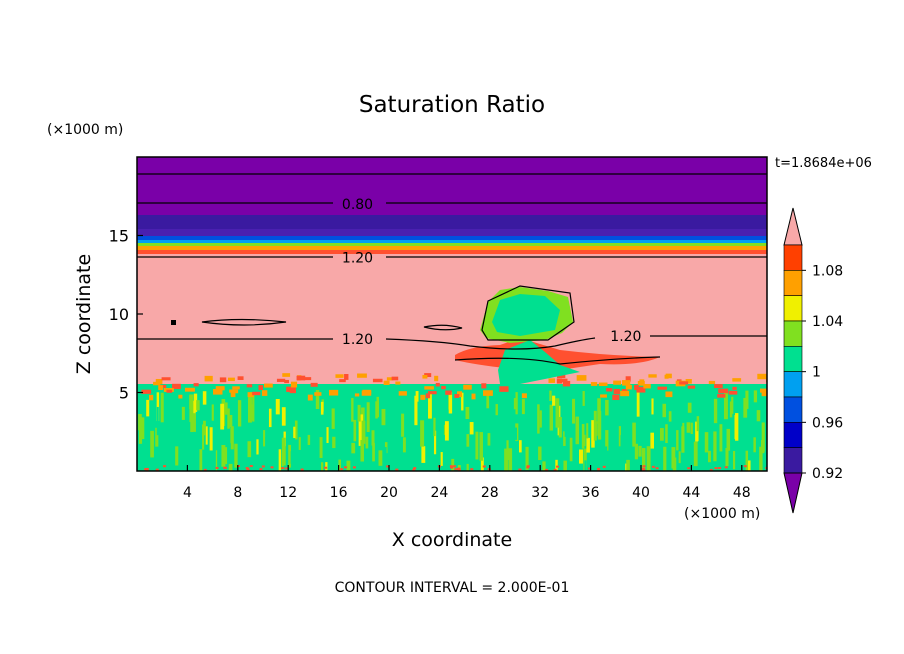  What do you see at coordinates (823, 163) in the screenshot?
I see `time-label: t=1.8684e+06` at bounding box center [823, 163].